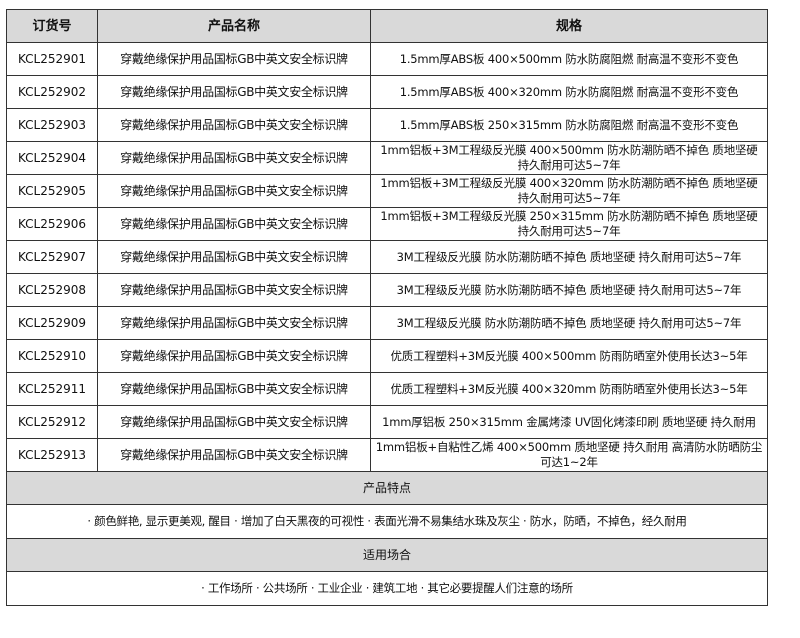 The height and width of the screenshot is (638, 800). I want to click on order-code-cell: KCL252911, so click(52, 389).